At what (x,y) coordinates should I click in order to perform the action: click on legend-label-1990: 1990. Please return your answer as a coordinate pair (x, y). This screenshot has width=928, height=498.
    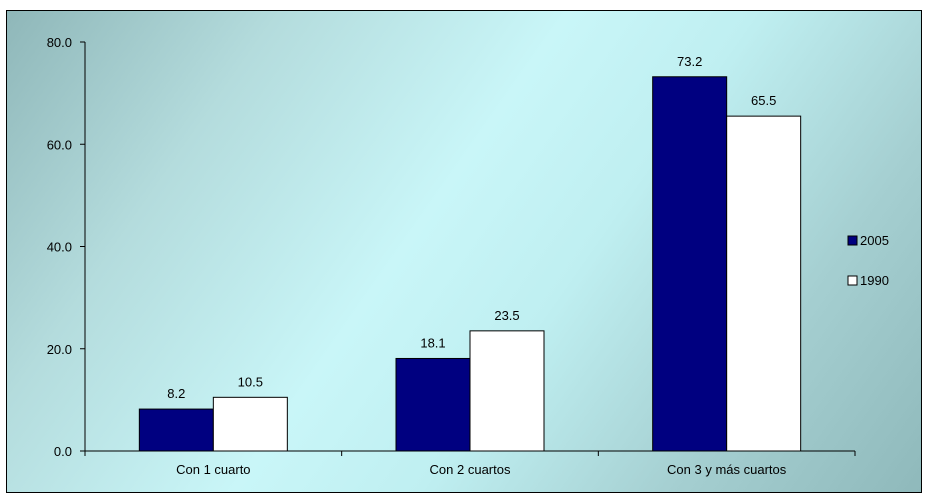
    Looking at the image, I should click on (874, 280).